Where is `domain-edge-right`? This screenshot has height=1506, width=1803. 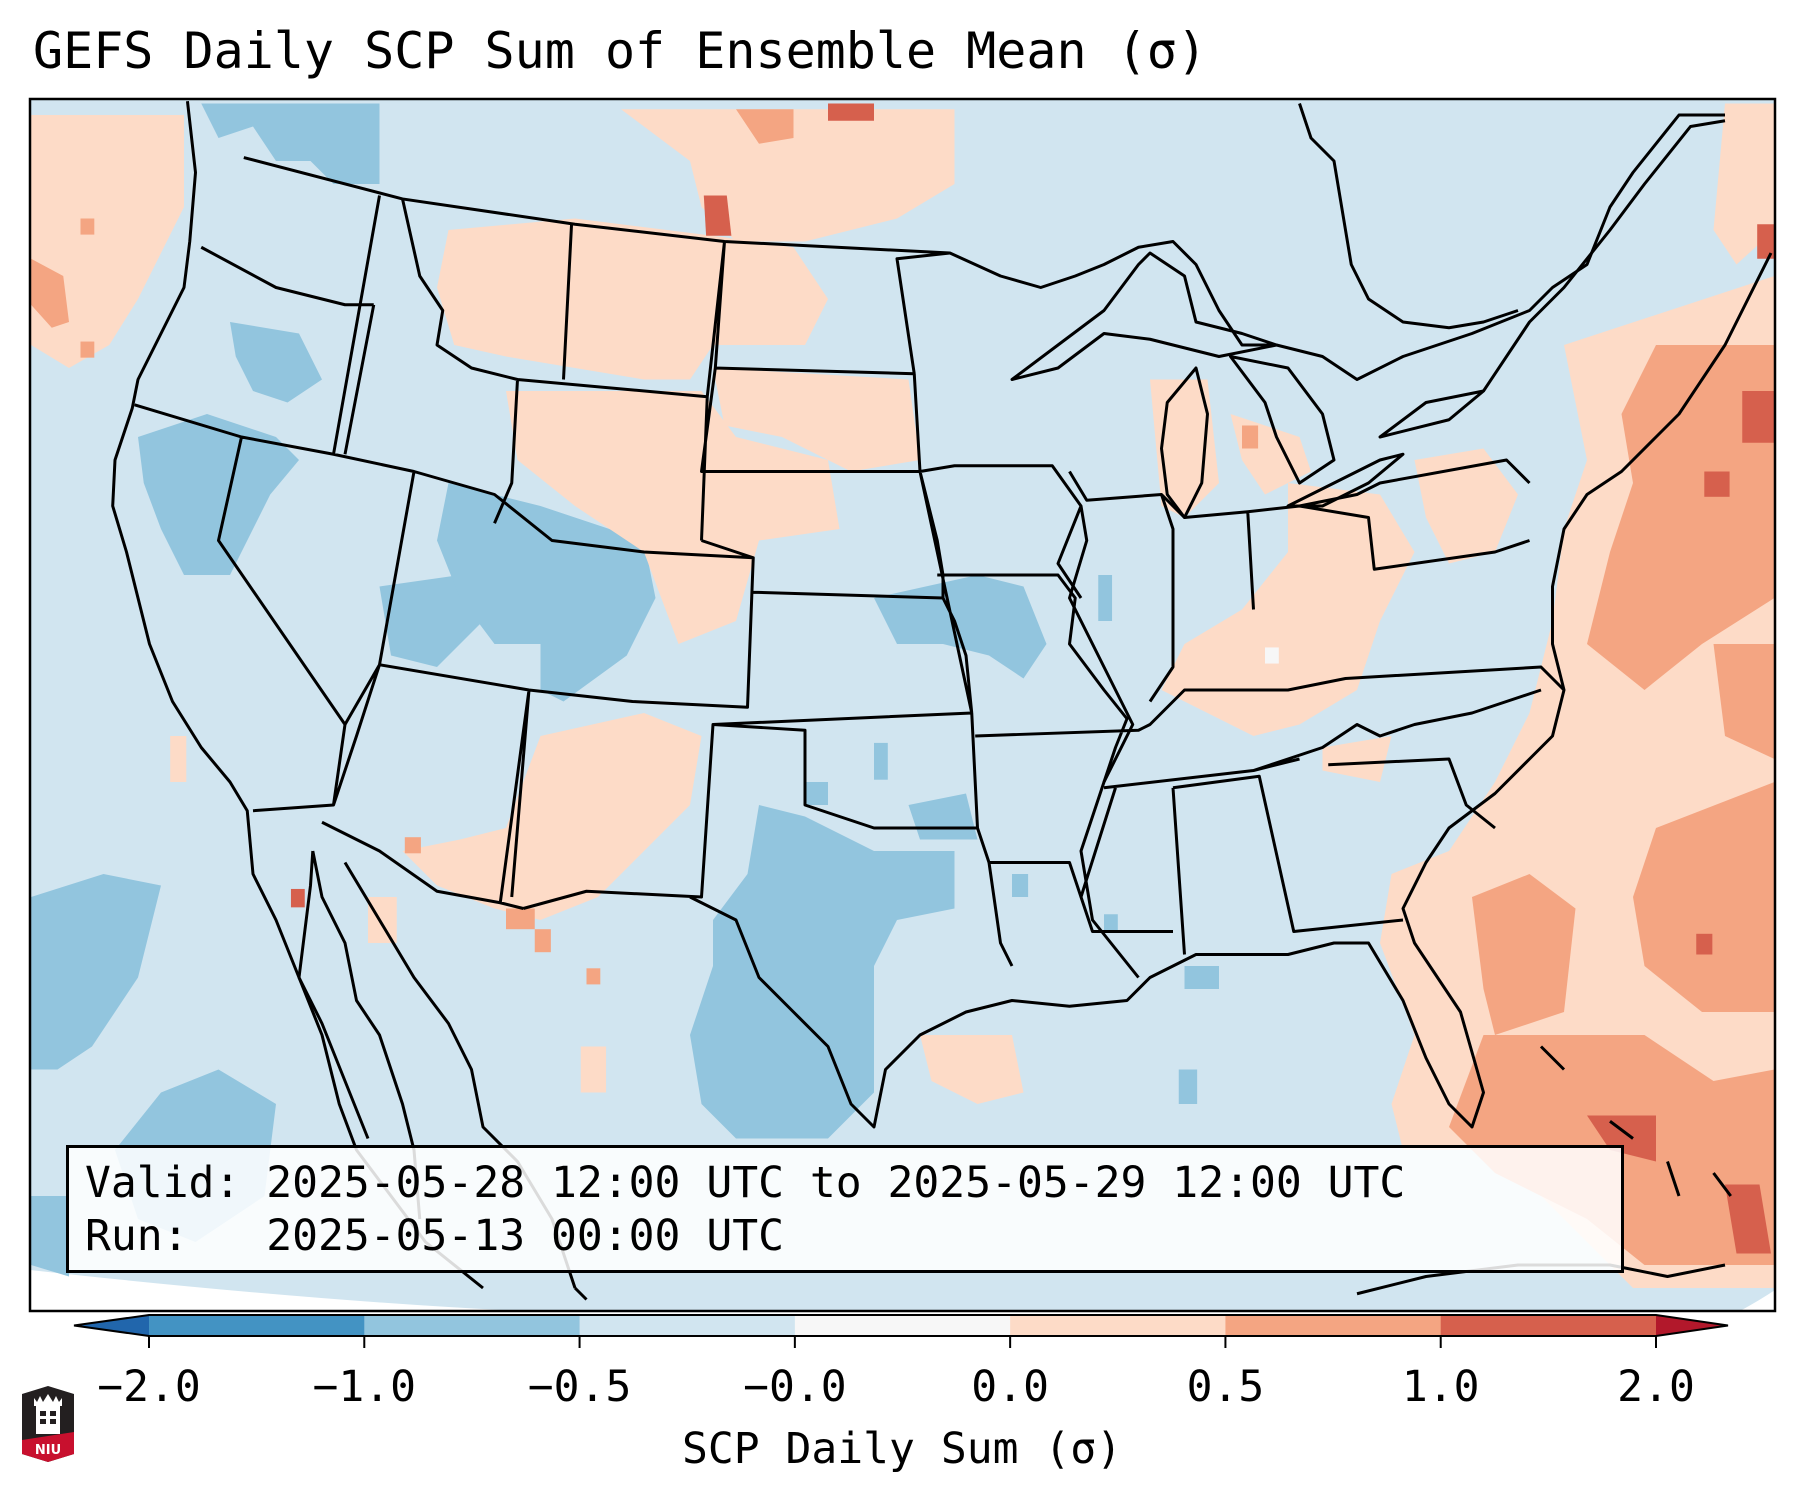
domain-edge-right is located at coordinates (1757, 1300).